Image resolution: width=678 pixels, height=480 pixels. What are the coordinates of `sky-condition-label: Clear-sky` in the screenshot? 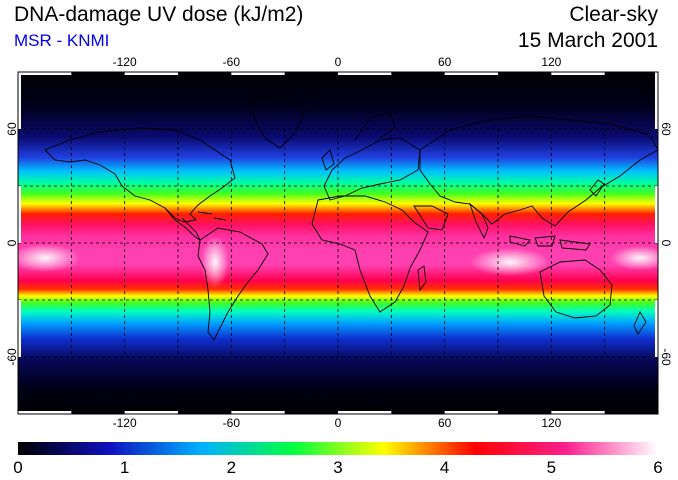 It's located at (613, 14).